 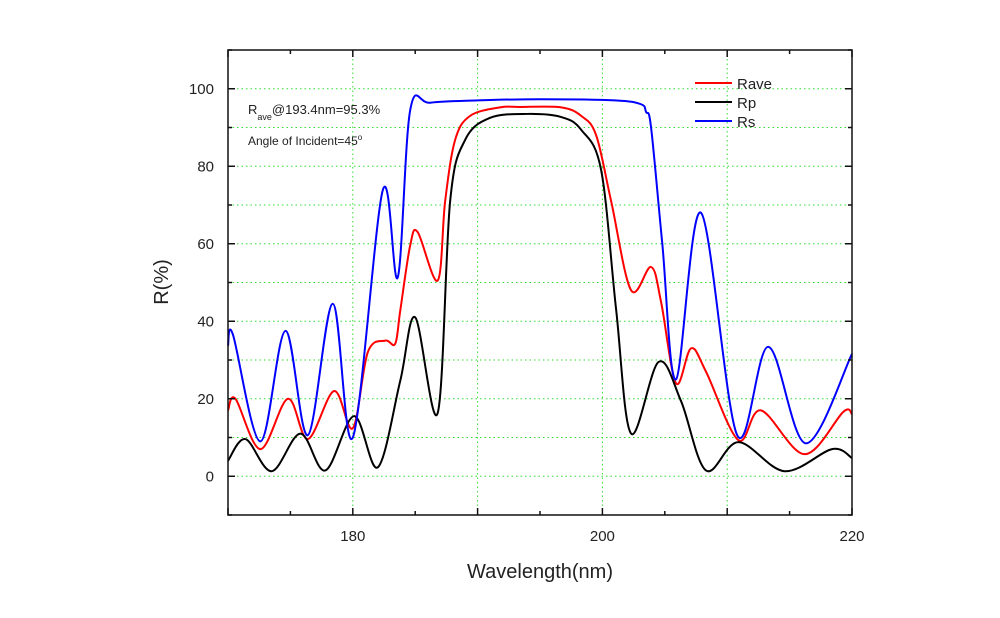 What do you see at coordinates (210, 476) in the screenshot?
I see `y-tick-label: 0` at bounding box center [210, 476].